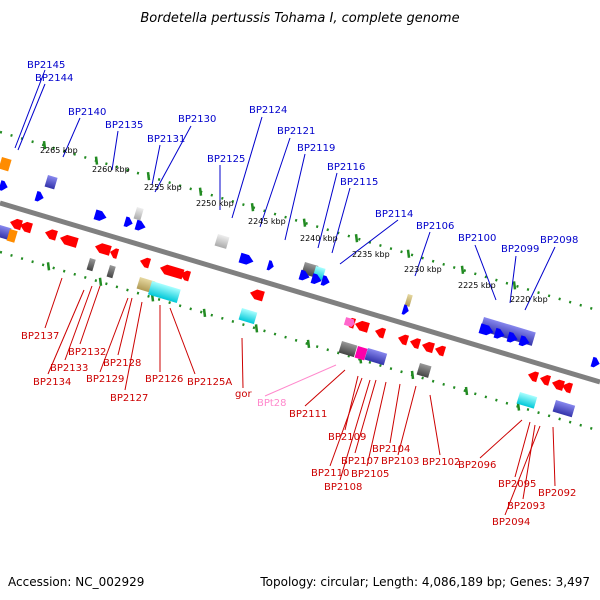 Image resolution: width=600 pixels, height=600 pixels. I want to click on gene-label-bp2096: BP2096, so click(477, 465).